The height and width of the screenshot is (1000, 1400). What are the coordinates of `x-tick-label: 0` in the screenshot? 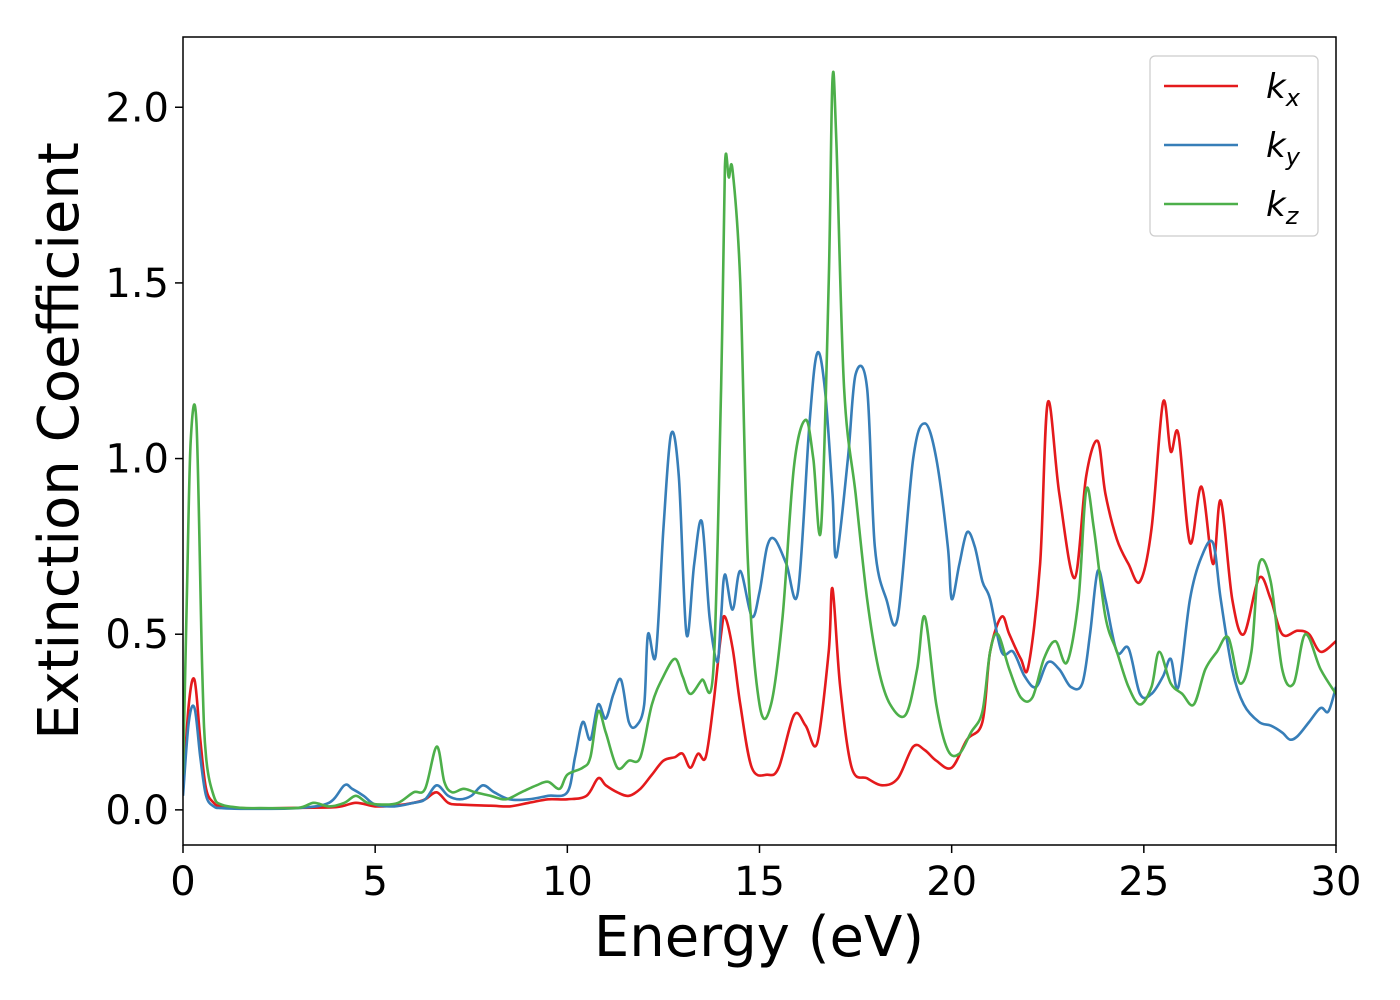 It's located at (182, 882).